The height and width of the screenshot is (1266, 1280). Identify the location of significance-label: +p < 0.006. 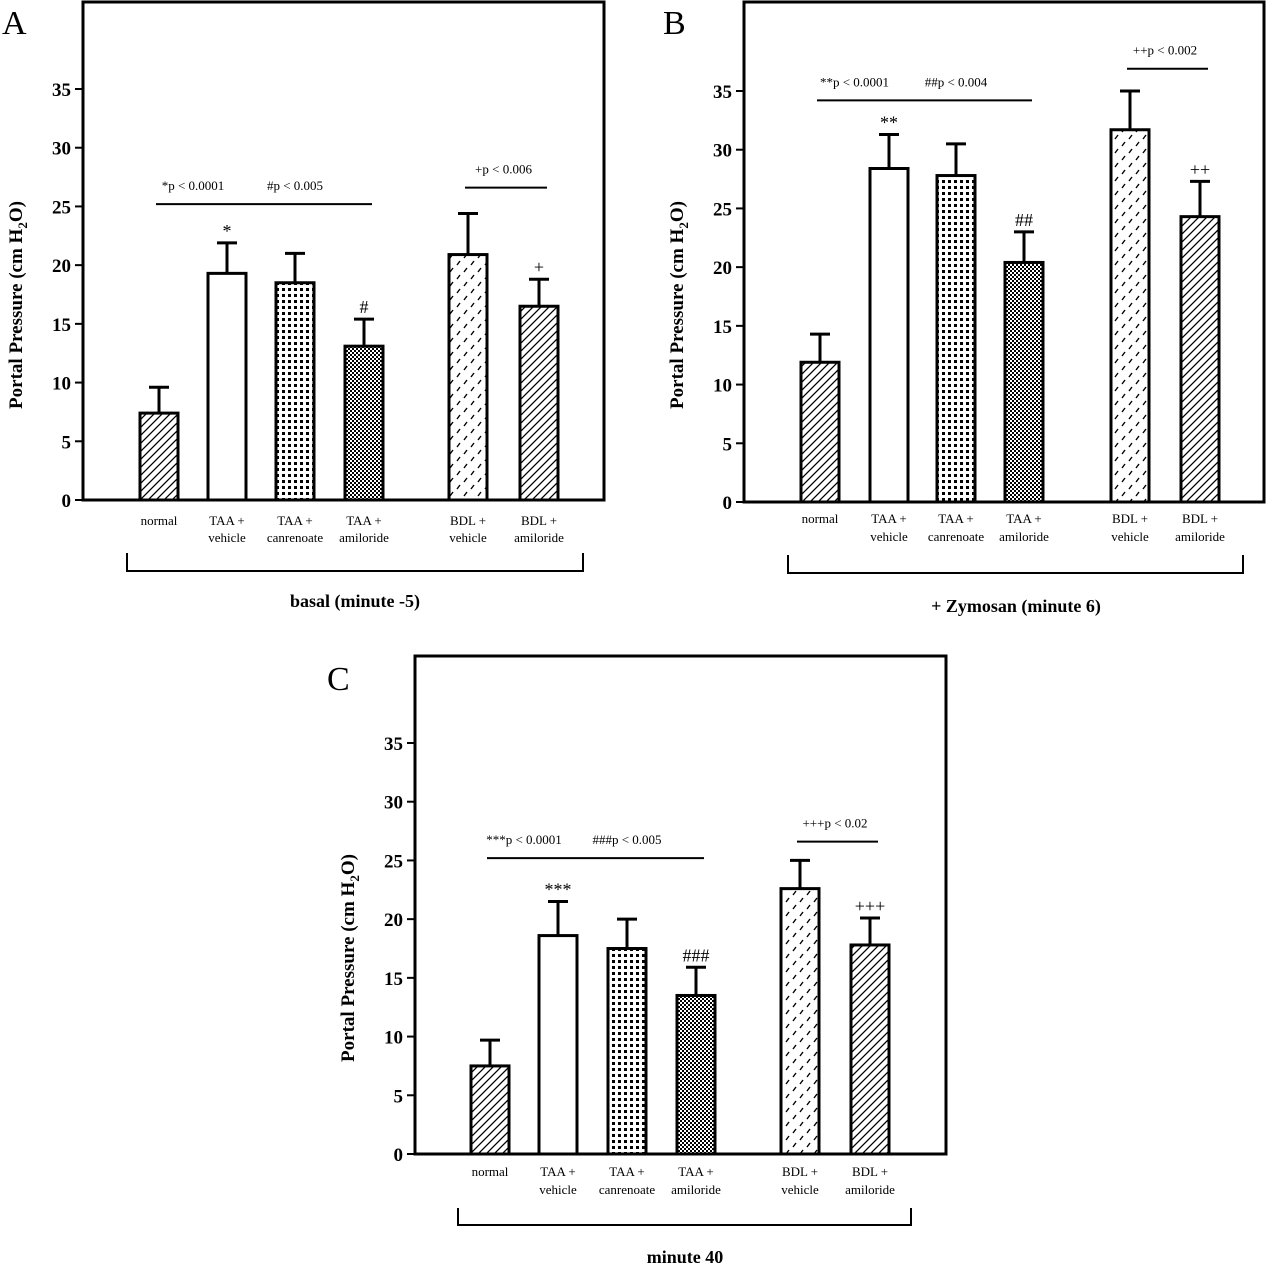
(503, 169).